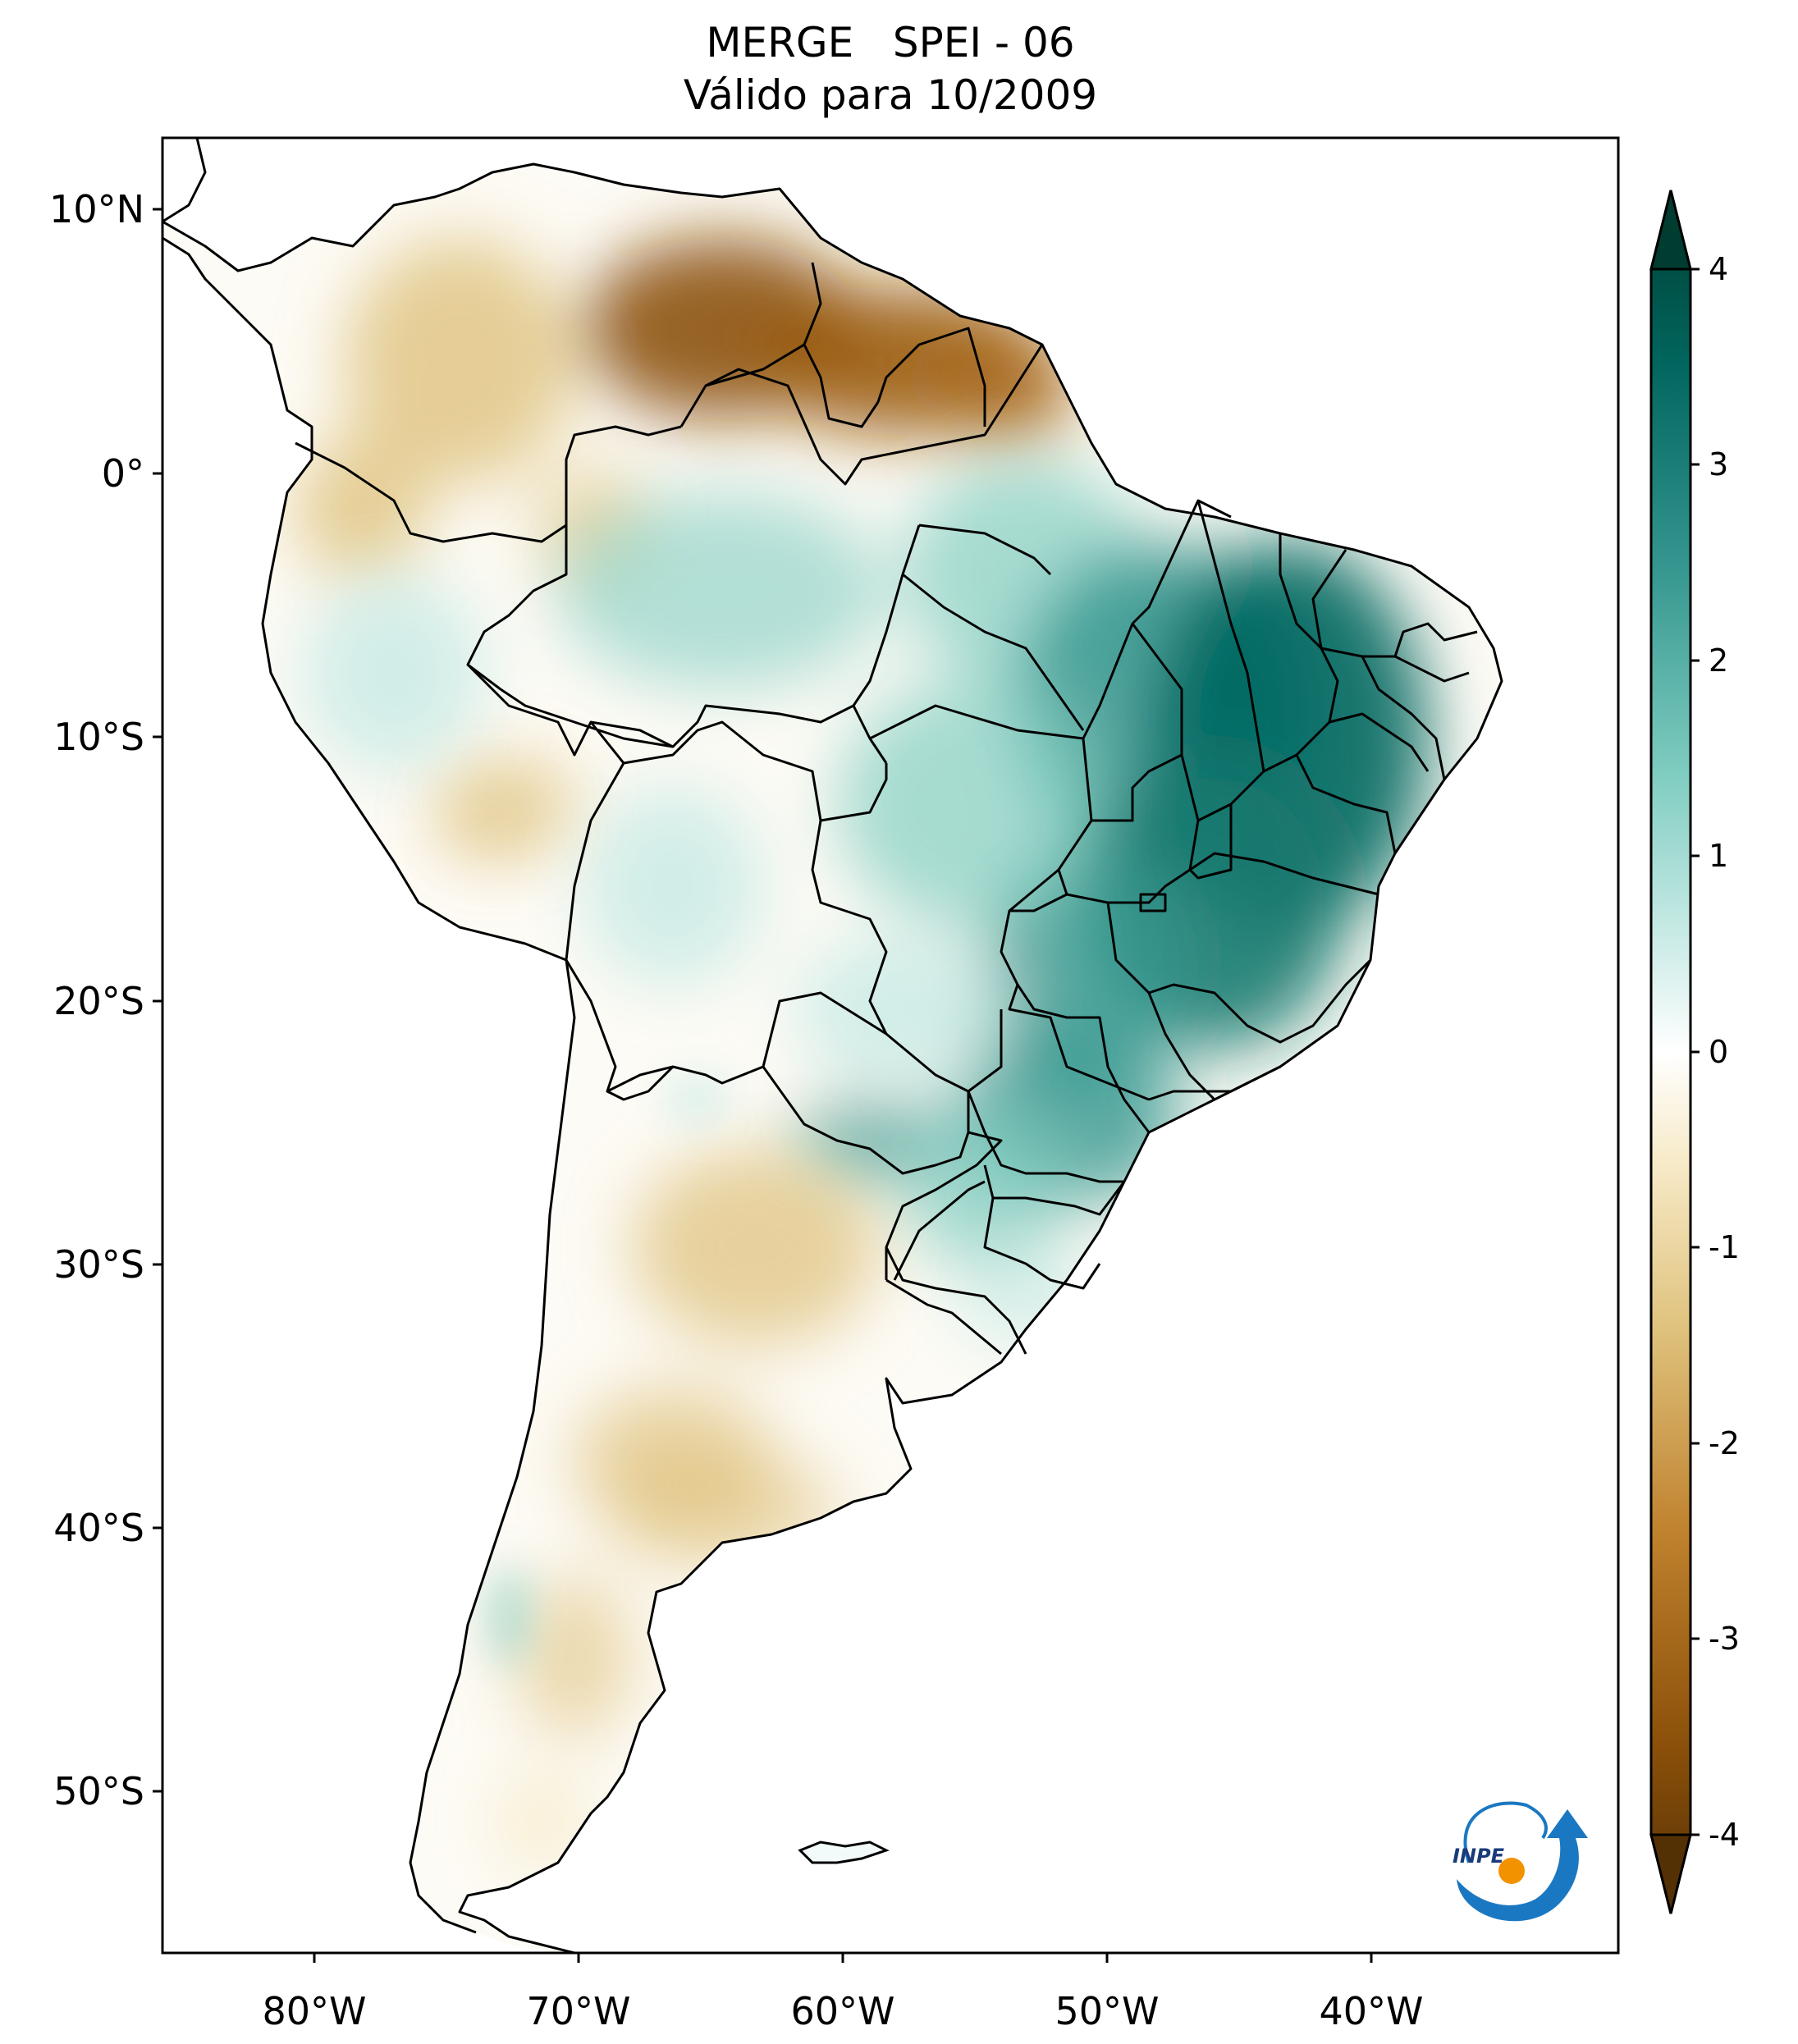  What do you see at coordinates (314, 2011) in the screenshot?
I see `lon-tick-80w: 80°W` at bounding box center [314, 2011].